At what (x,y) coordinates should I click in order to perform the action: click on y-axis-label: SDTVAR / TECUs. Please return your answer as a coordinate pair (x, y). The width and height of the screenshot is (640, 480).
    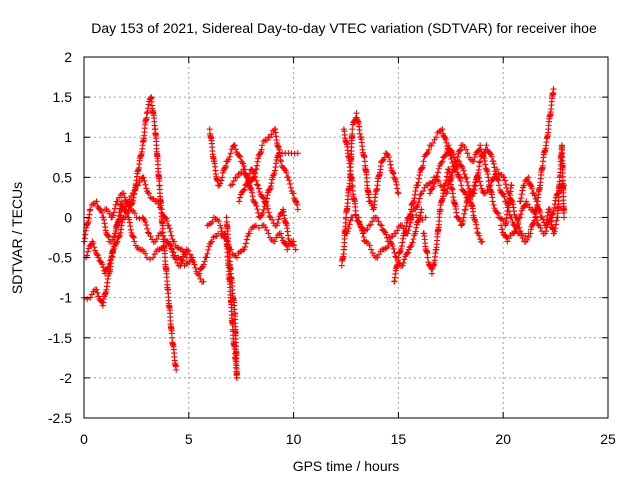
    Looking at the image, I should click on (17, 238).